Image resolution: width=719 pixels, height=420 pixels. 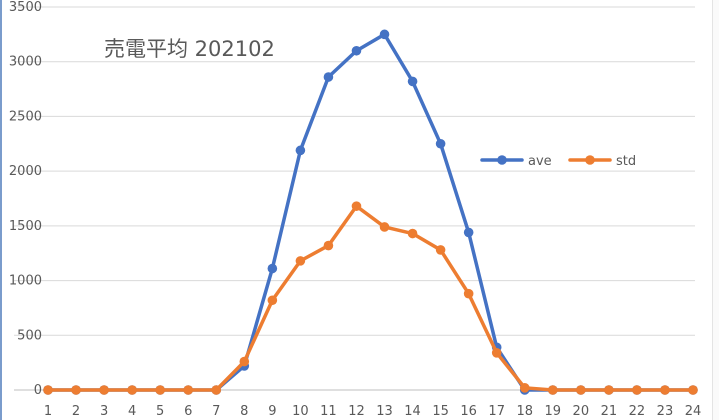 What do you see at coordinates (356, 411) in the screenshot?
I see `x-tick-label: 12` at bounding box center [356, 411].